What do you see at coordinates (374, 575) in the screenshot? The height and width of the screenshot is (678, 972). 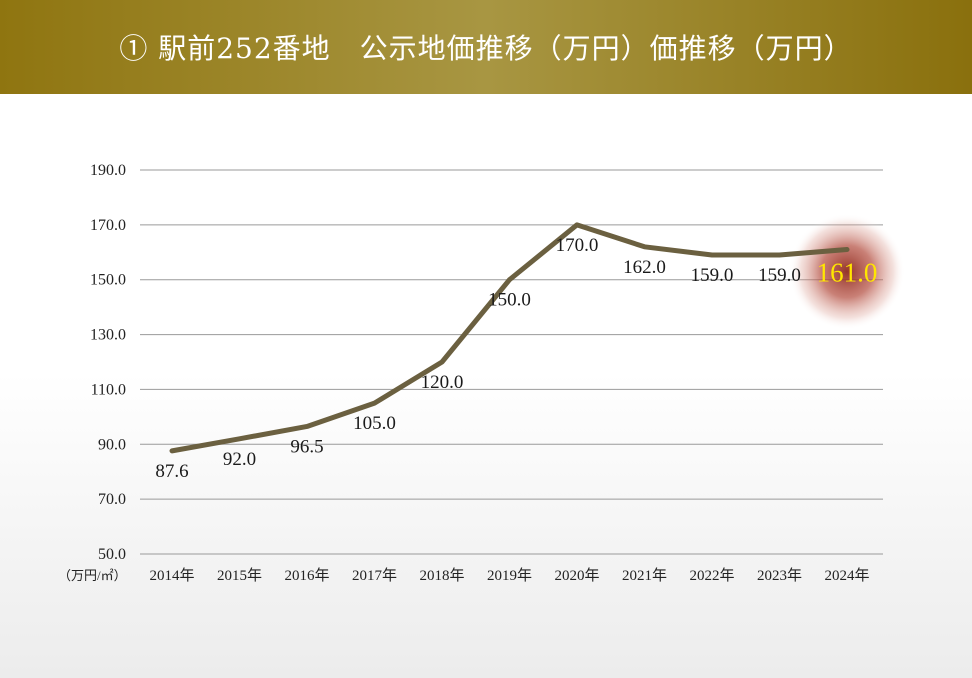 I see `x-tick-label: 2017年` at bounding box center [374, 575].